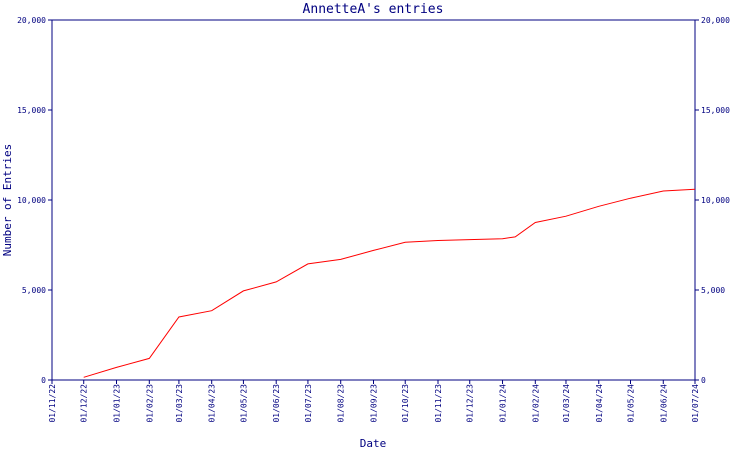  I want to click on x-tick-label: 01/03/24, so click(566, 403).